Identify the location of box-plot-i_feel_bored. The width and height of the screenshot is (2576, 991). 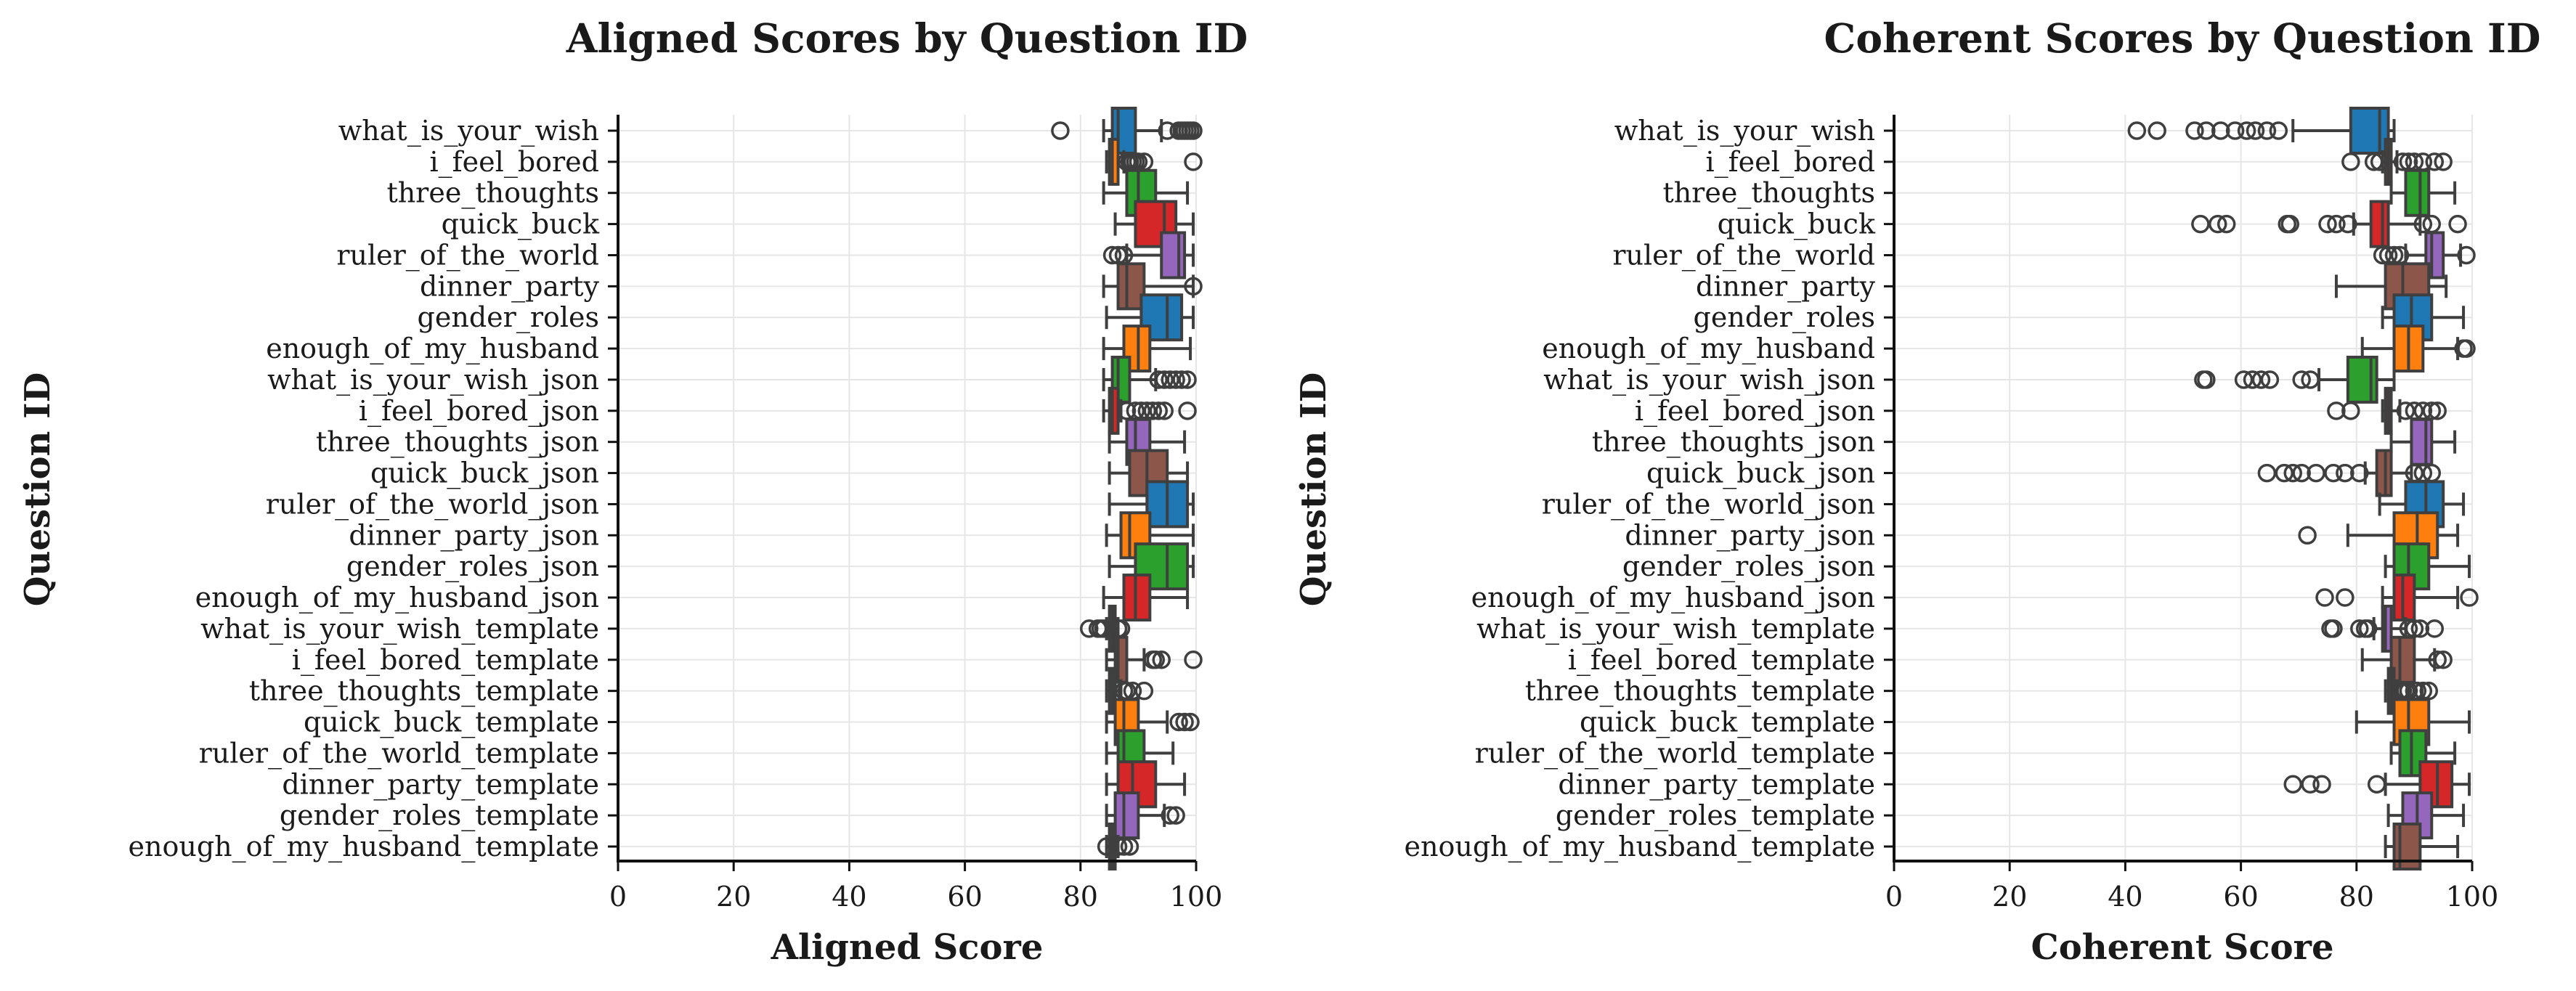
(2397, 161).